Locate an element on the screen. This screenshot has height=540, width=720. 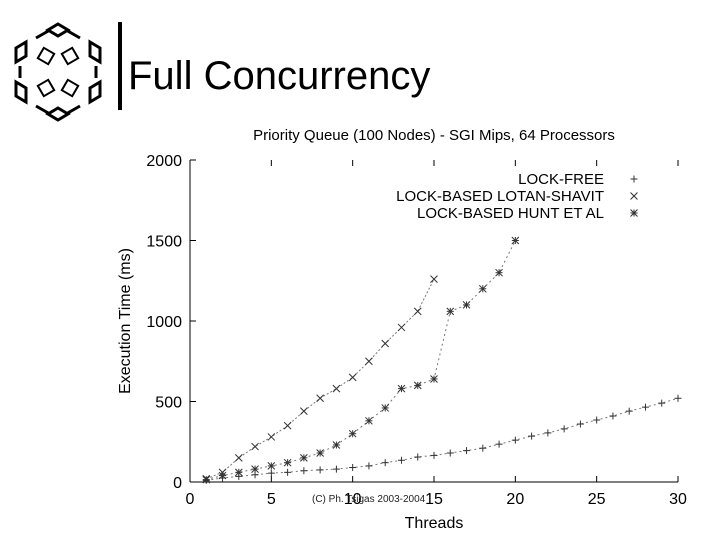
series-1-line is located at coordinates (442, 439).